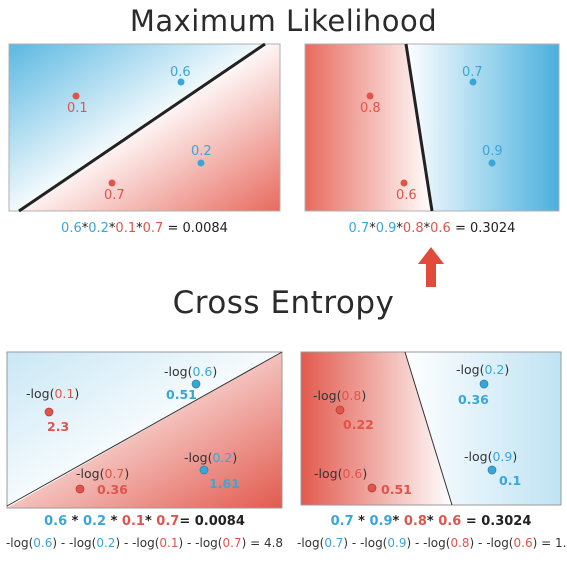 The width and height of the screenshot is (567, 562). I want to click on up-arrow-icon, so click(431, 267).